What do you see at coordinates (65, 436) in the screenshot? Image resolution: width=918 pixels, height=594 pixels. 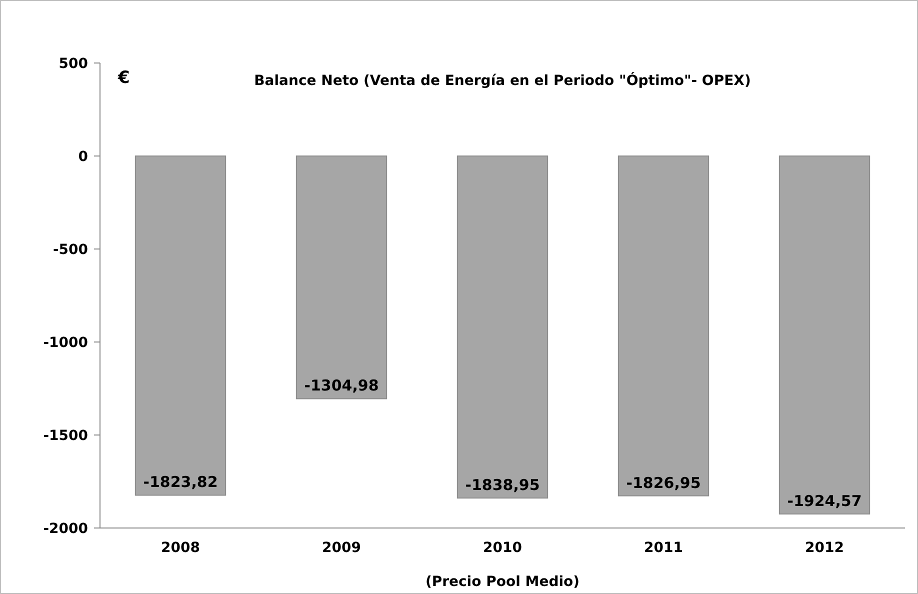 I see `y-tick-label: -1500` at bounding box center [65, 436].